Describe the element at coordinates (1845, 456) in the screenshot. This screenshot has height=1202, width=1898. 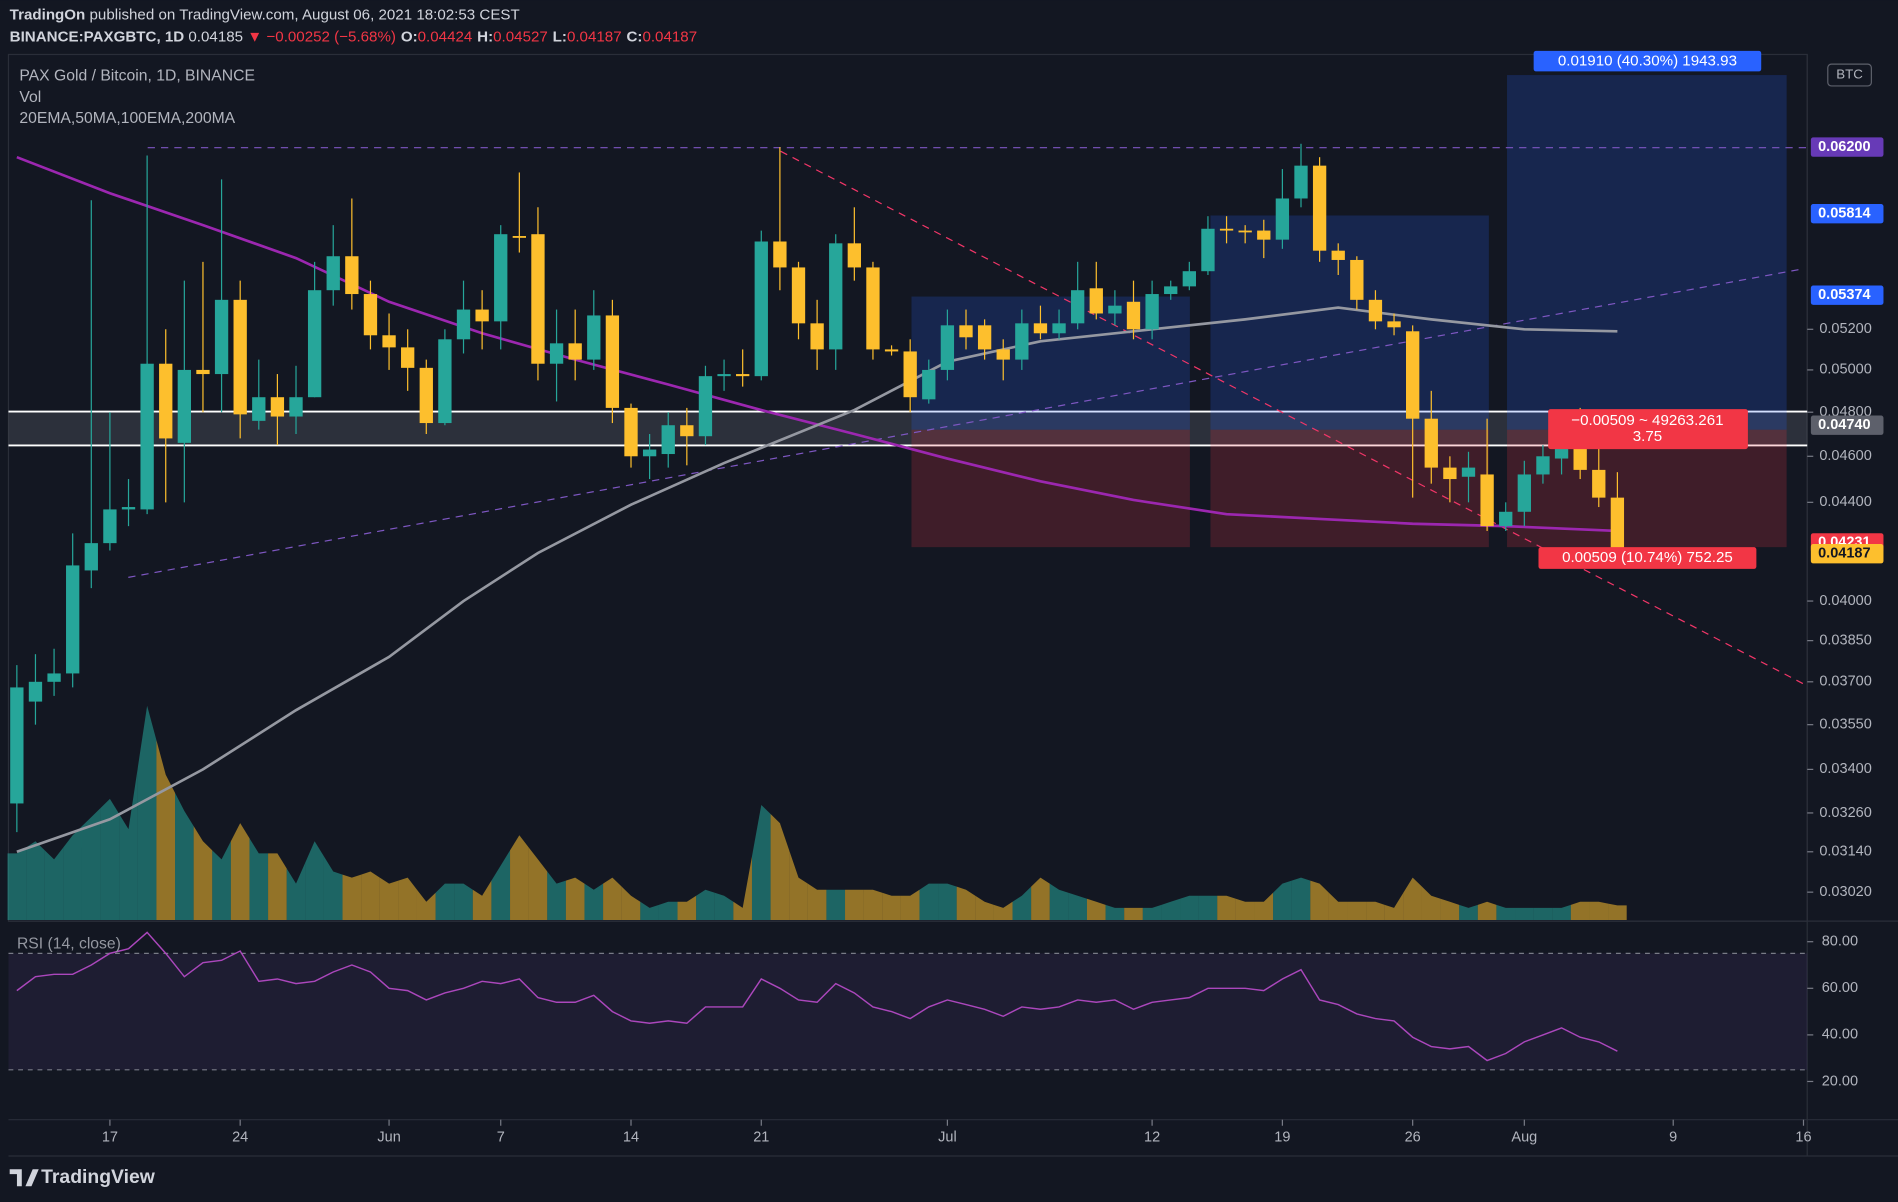
I see `y-tick-label: 0.04600` at that location.